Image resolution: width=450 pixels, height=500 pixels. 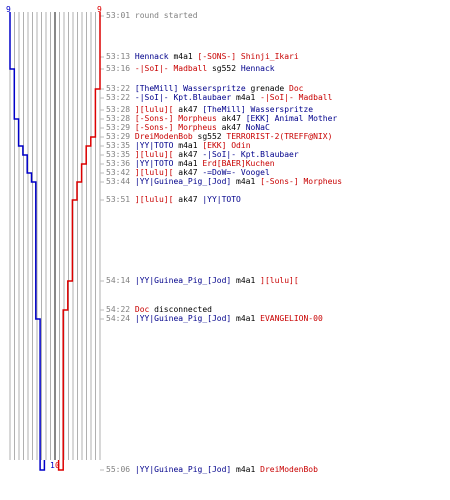 I want to click on log-timestamp: 54:22, so click(x=120, y=309).